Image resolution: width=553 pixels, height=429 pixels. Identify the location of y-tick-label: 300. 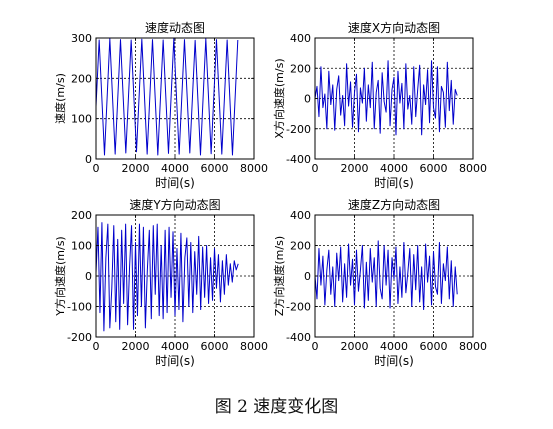
(81, 38).